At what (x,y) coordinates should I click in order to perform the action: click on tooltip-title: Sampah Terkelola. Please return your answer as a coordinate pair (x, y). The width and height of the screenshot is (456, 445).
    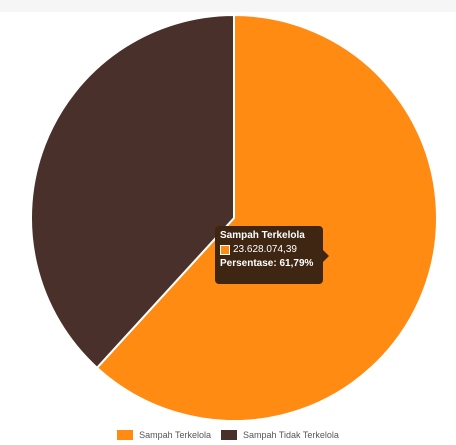
    Looking at the image, I should click on (262, 235).